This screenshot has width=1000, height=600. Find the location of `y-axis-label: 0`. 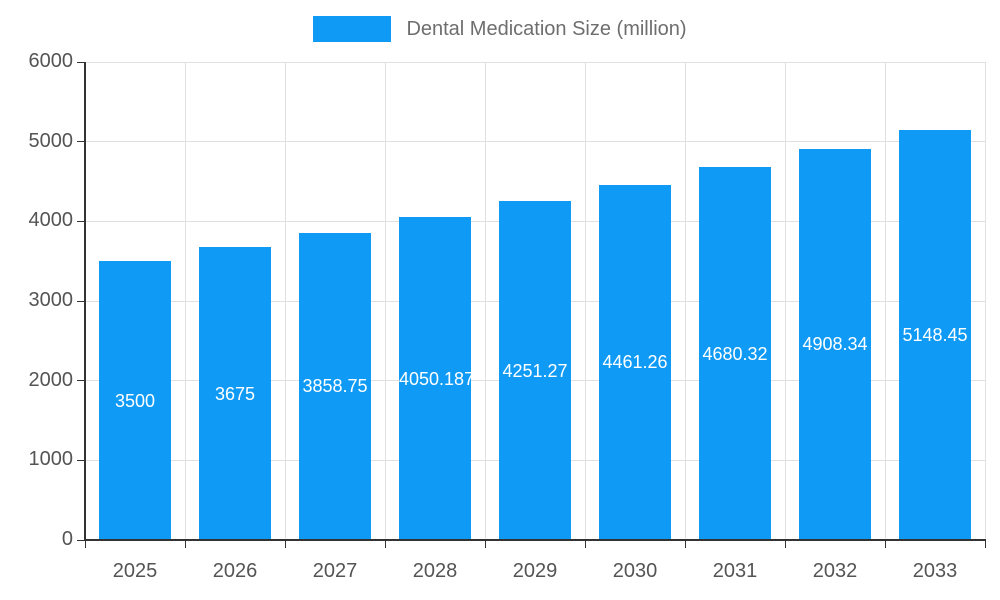

y-axis-label: 0 is located at coordinates (67, 539).